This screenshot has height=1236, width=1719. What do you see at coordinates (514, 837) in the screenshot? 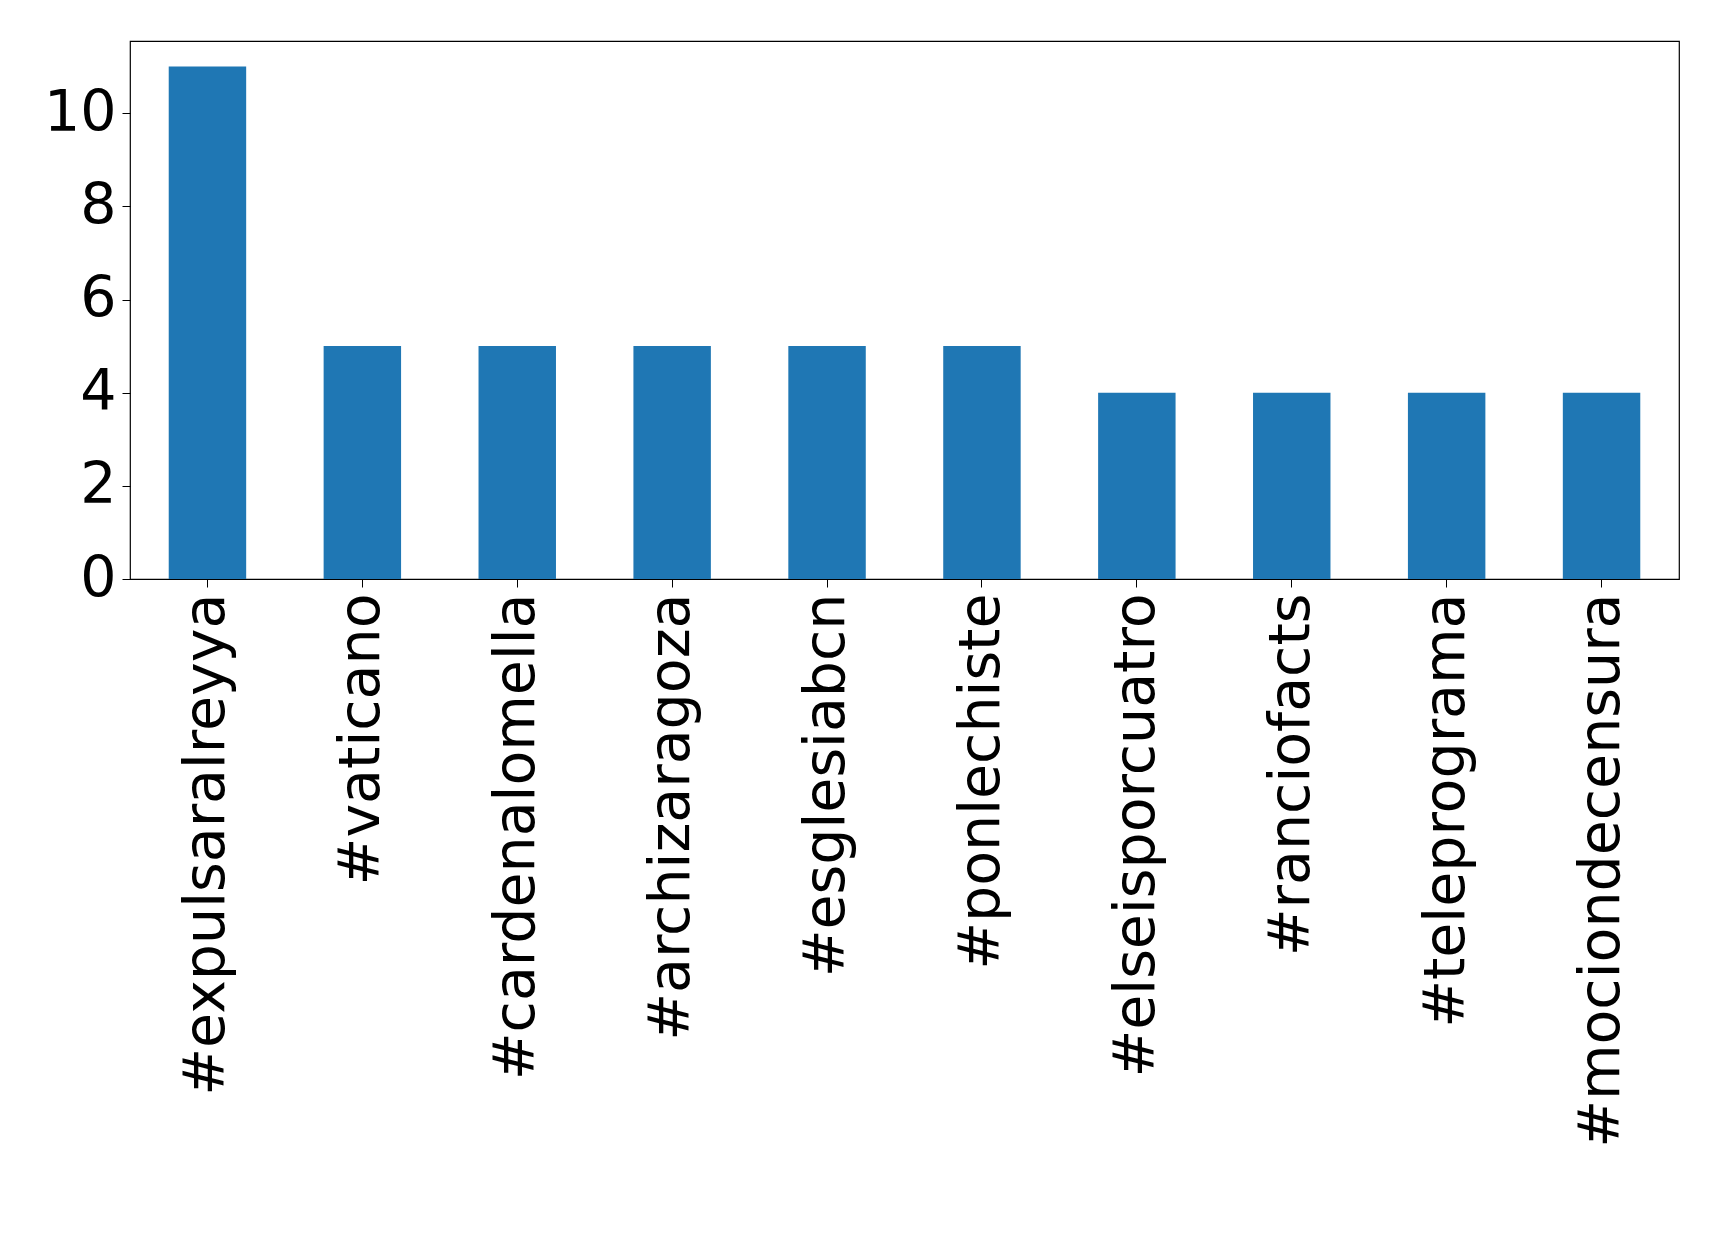
I see `x-tick-label: #cardenalomella` at bounding box center [514, 837].